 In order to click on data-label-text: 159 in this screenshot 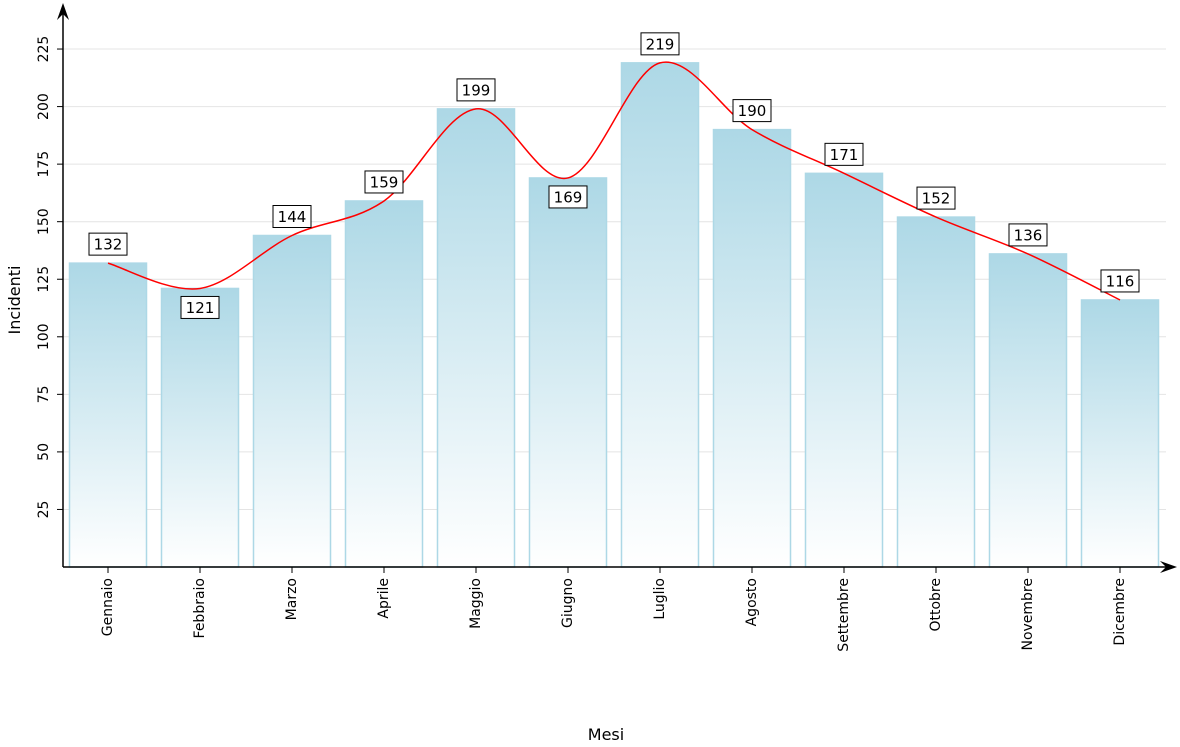, I will do `click(384, 182)`.